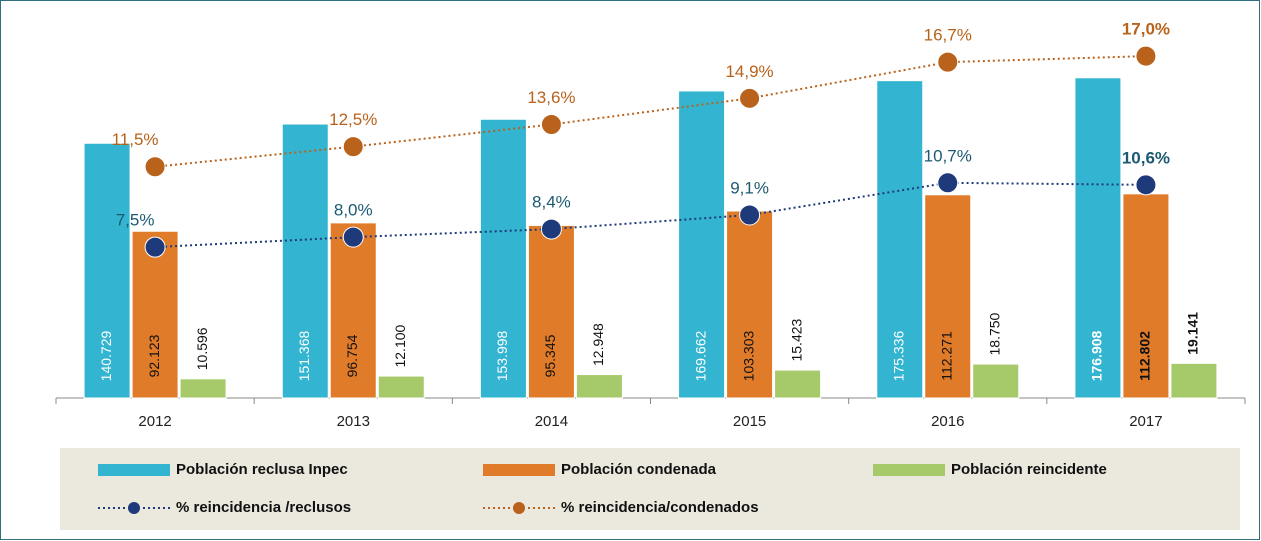 This screenshot has width=1261, height=541. I want to click on bar-value-label: 169.662, so click(700, 355).